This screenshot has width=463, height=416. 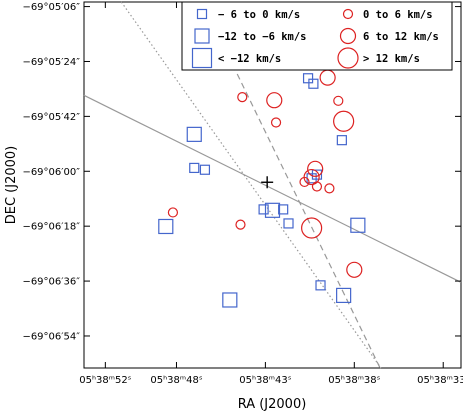 What do you see at coordinates (105, 380) in the screenshot?
I see `x-tick-label: 05ʰ38ᵐ52ˢ` at bounding box center [105, 380].